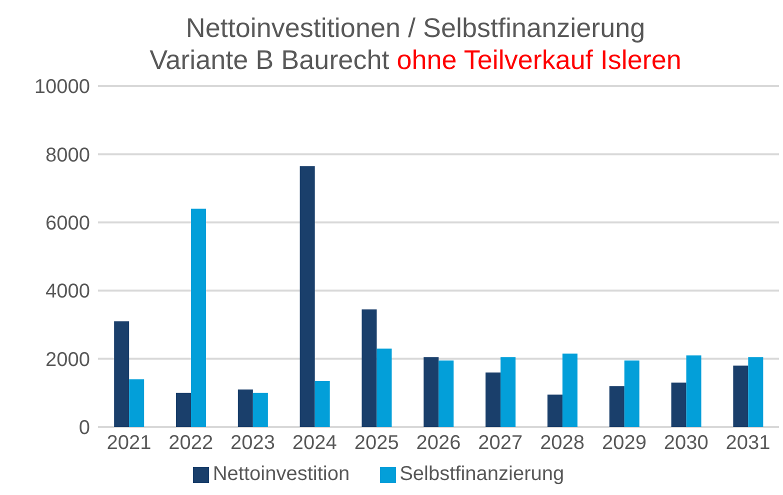 Image resolution: width=783 pixels, height=495 pixels. I want to click on x-tick-label: 2029, so click(624, 443).